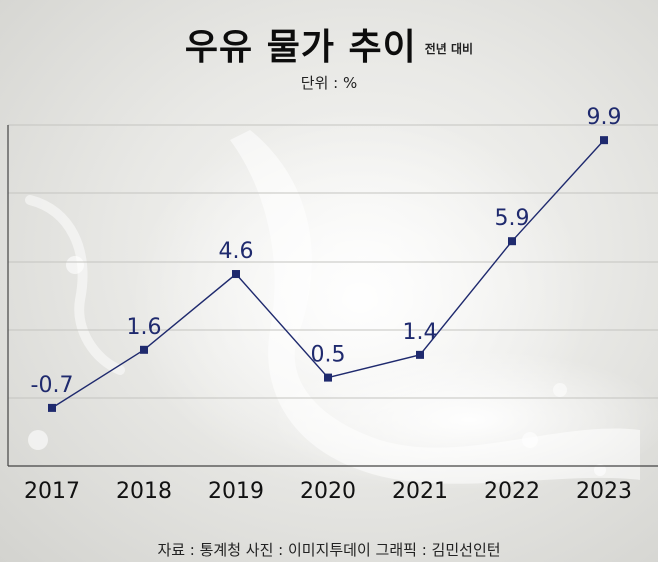  I want to click on x-tick-label-2019: 2019, so click(236, 491).